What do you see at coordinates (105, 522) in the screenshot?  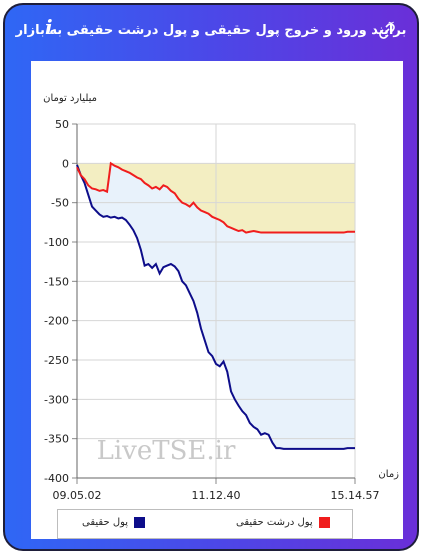 I see `legend-label-real: پول حقیقی` at bounding box center [105, 522].